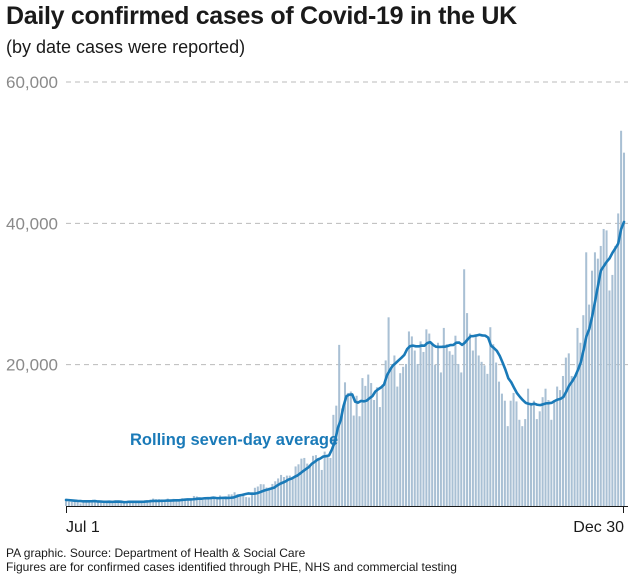 This screenshot has height=581, width=640. I want to click on x-tick-label-end: Dec 30, so click(598, 527).